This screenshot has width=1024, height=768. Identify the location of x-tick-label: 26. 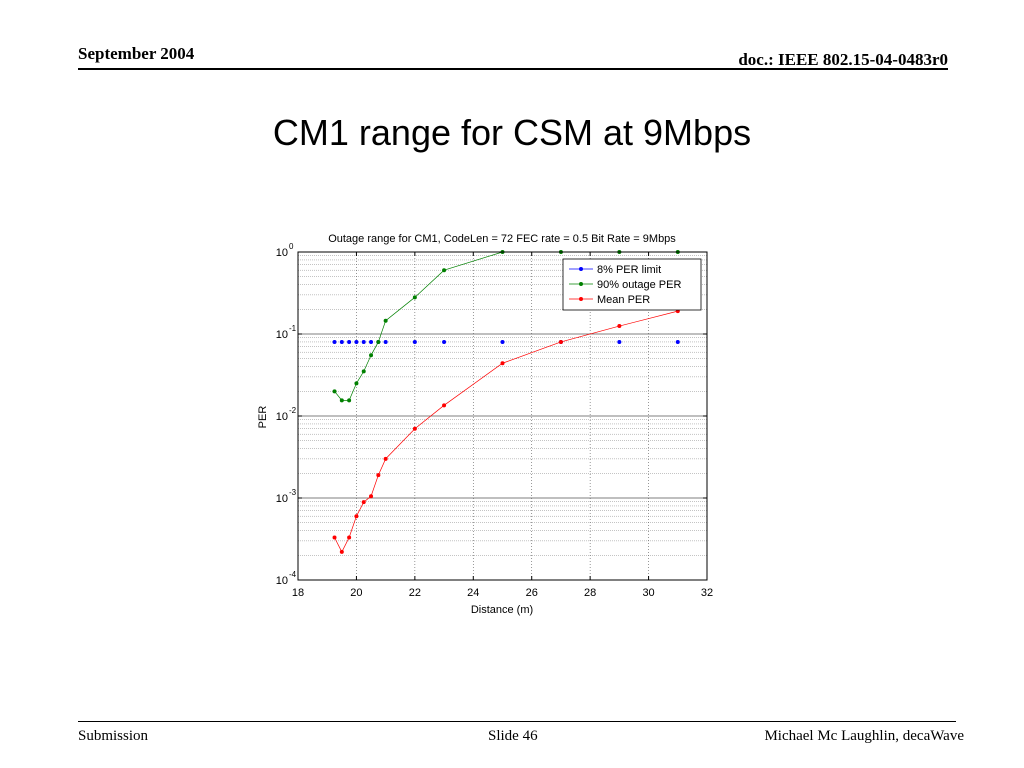
(532, 593).